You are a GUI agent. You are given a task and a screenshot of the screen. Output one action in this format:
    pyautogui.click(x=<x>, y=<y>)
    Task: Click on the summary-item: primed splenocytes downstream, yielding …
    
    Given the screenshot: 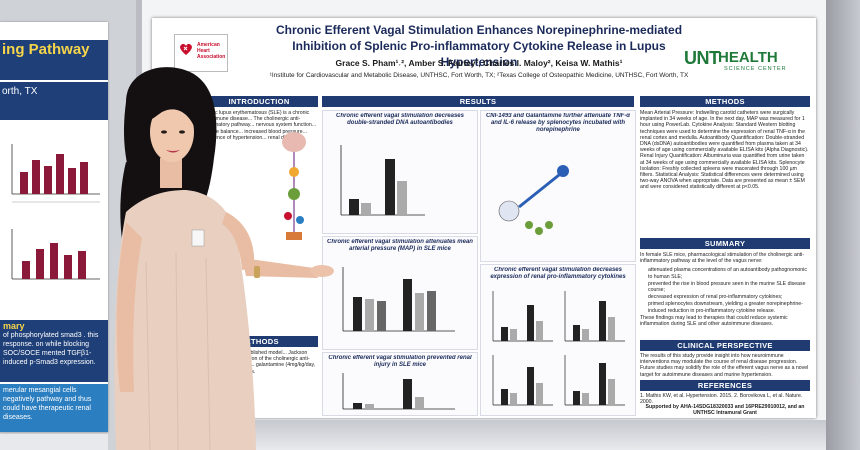 What is the action you would take?
    pyautogui.click(x=729, y=307)
    